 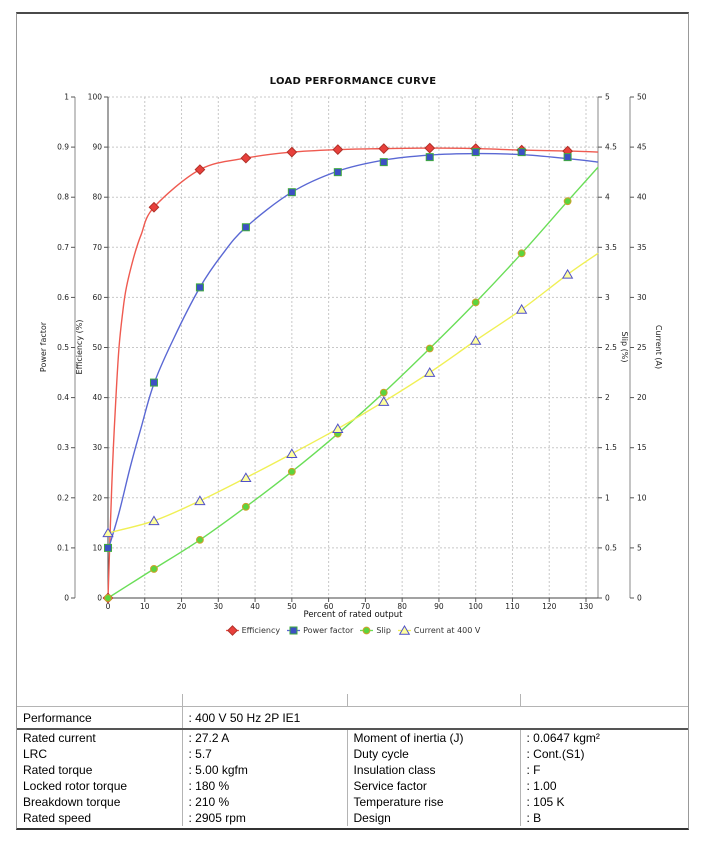 What do you see at coordinates (433, 754) in the screenshot?
I see `param-label: Duty cycle` at bounding box center [433, 754].